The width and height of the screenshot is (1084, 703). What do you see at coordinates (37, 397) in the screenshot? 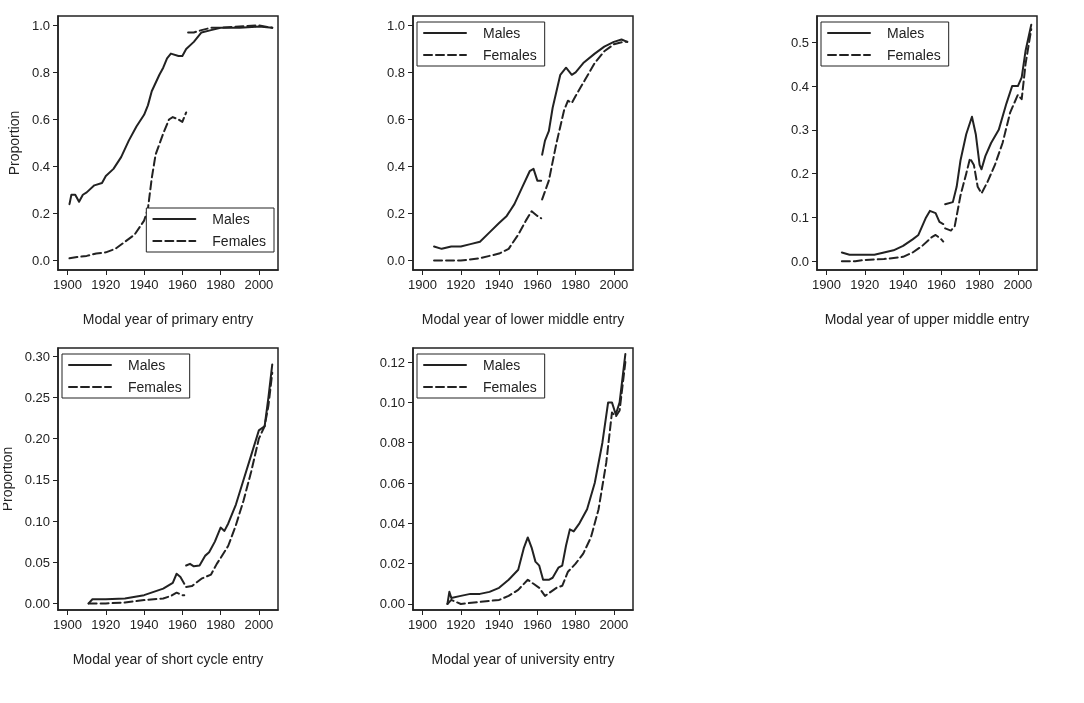
I see `y-tick-label: 0.25` at bounding box center [37, 397].